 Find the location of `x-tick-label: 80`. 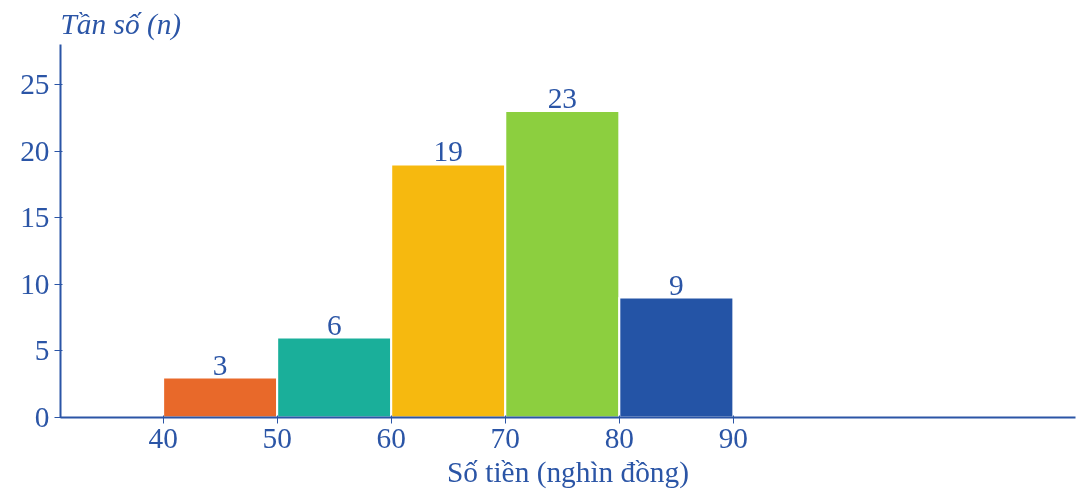

x-tick-label: 80 is located at coordinates (619, 437).